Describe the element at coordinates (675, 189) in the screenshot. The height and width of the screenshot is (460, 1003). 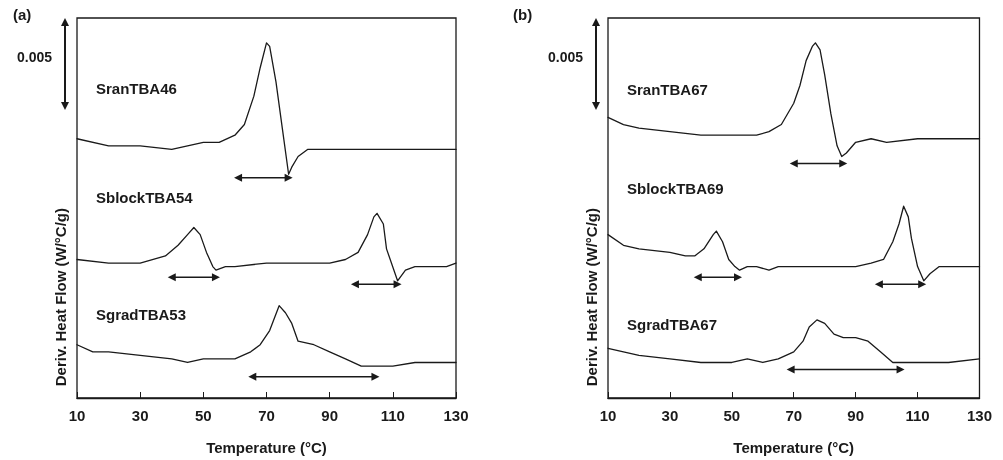
I see `text: SblockTBA69` at that location.